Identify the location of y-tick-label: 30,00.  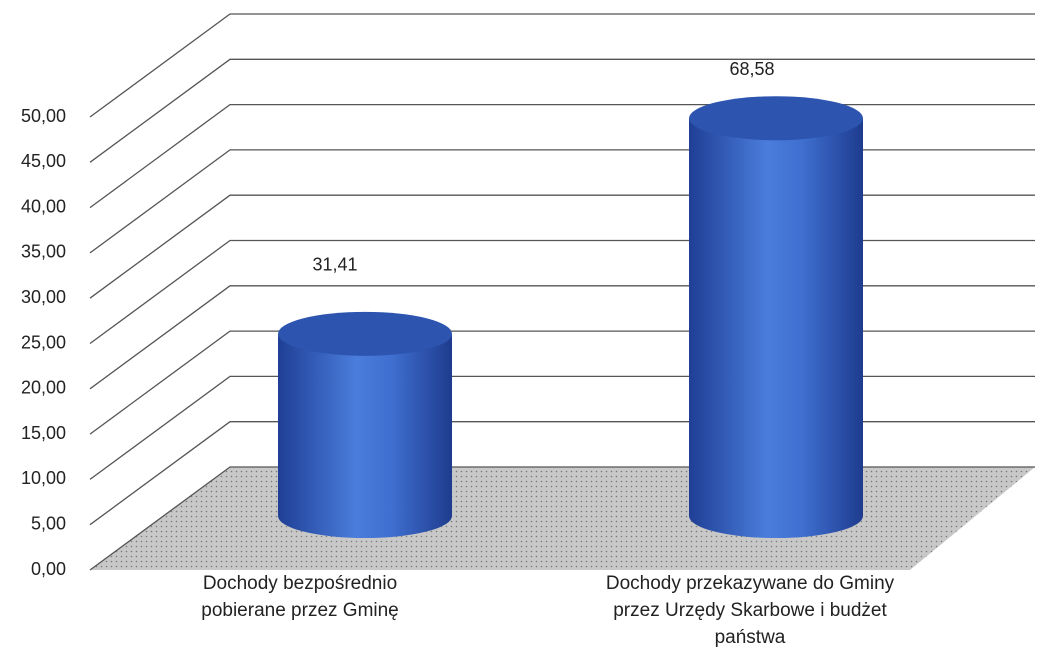
(43, 297).